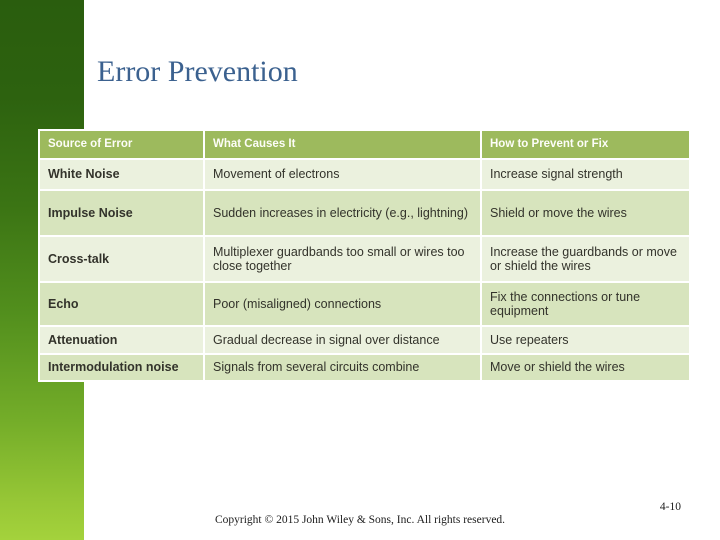  What do you see at coordinates (585, 340) in the screenshot?
I see `table-cell-fix: Use repeaters` at bounding box center [585, 340].